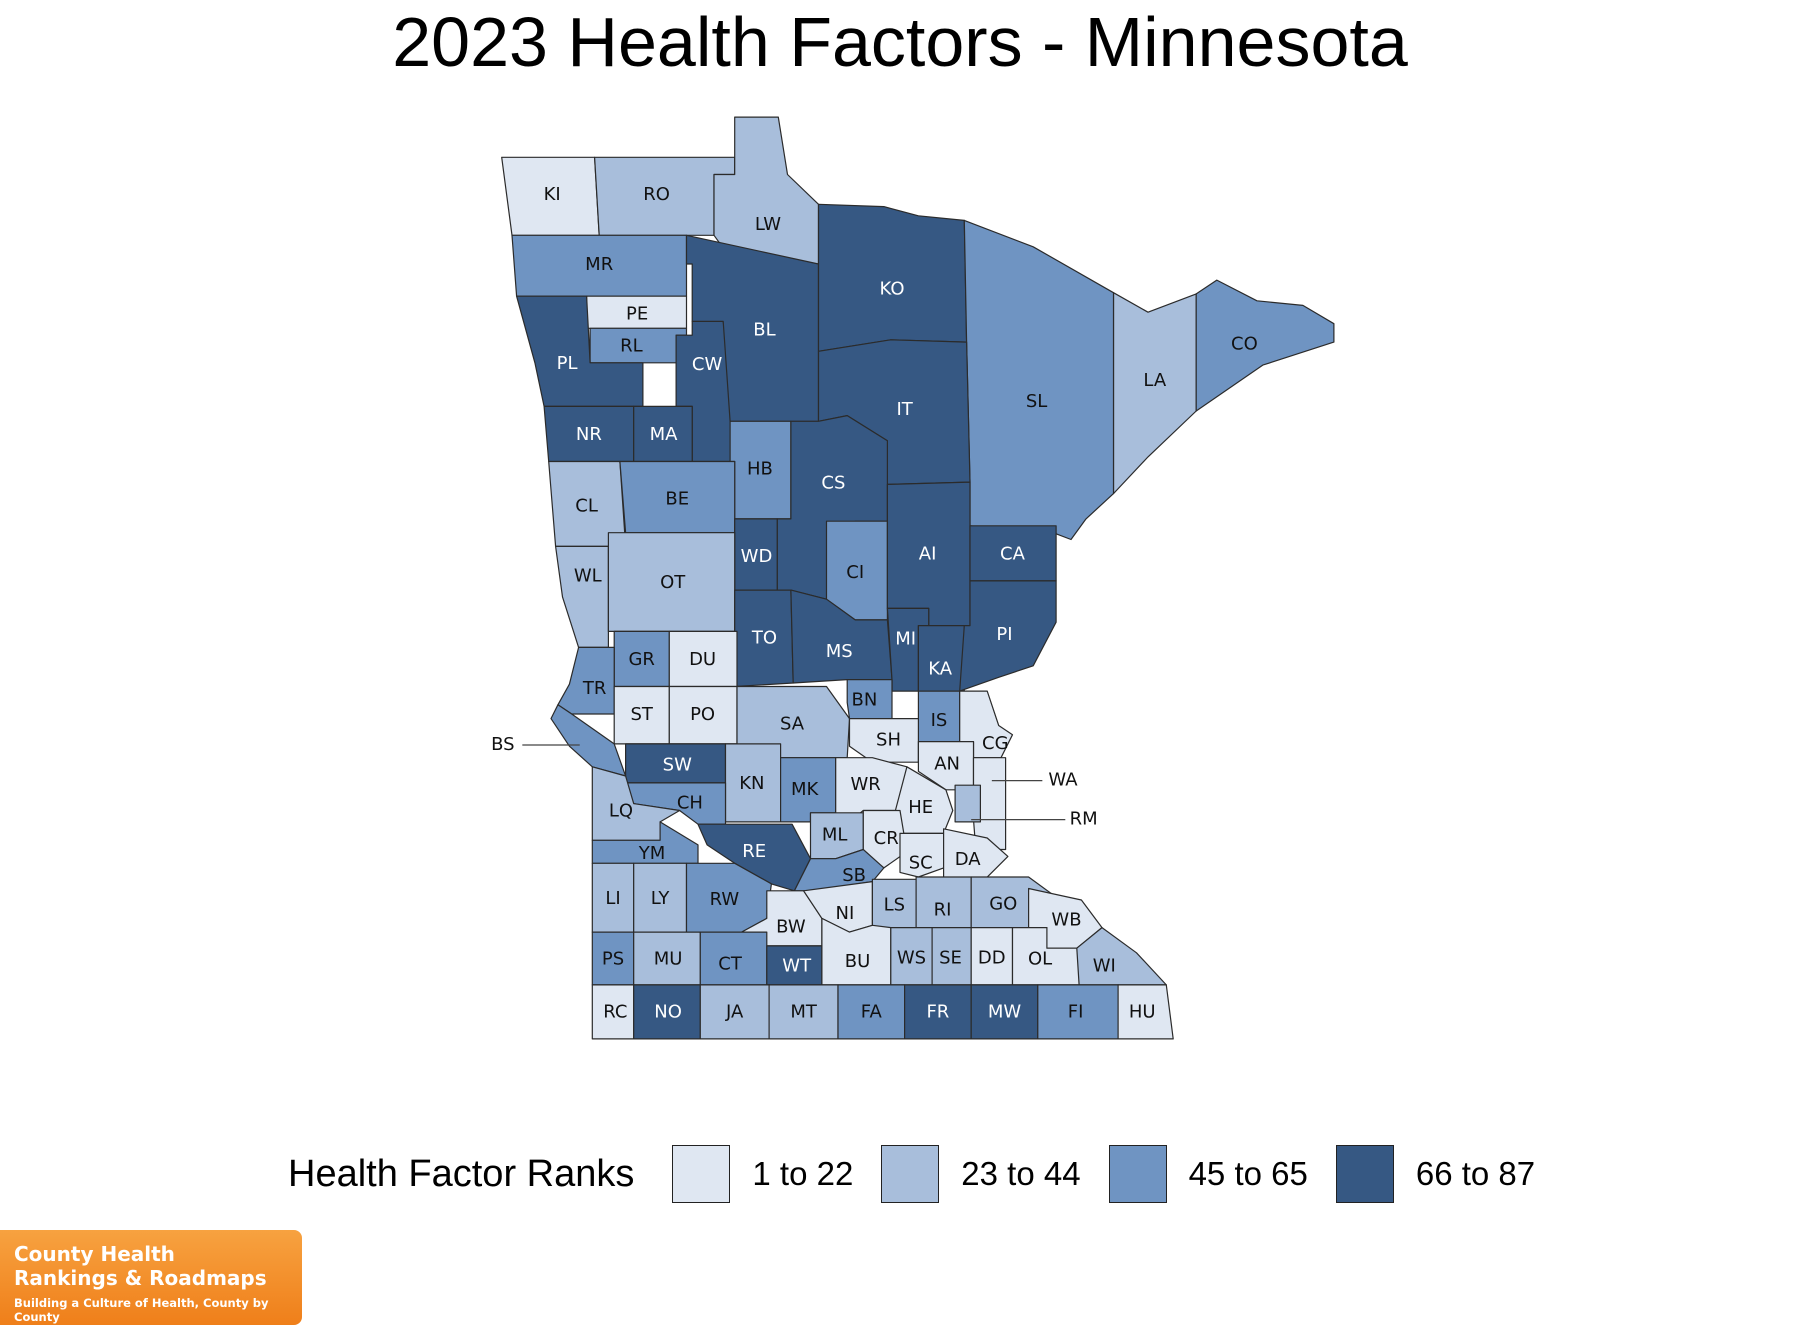  I want to click on legend-item-4: 66 to 87, so click(1435, 1174).